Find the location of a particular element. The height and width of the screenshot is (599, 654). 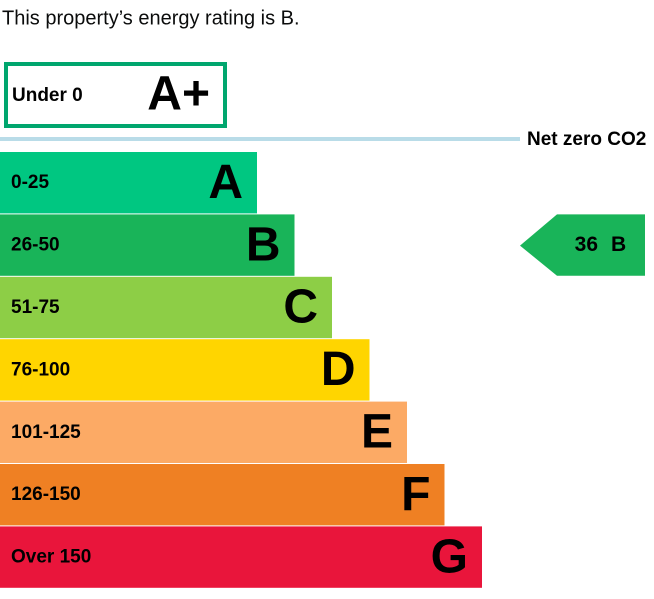

current-rating-arrow is located at coordinates (582, 245).